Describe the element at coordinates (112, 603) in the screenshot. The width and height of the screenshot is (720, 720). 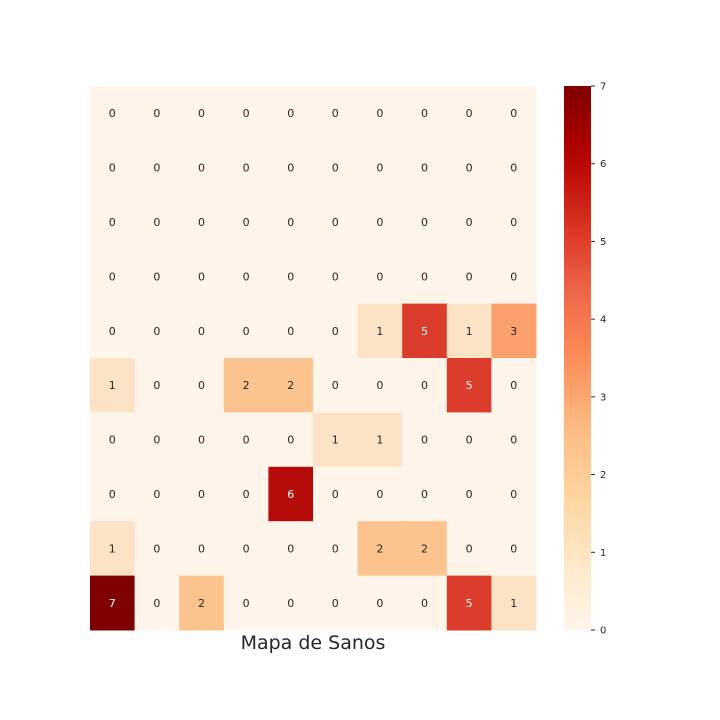
I see `heatmap-cell-label: 7` at that location.